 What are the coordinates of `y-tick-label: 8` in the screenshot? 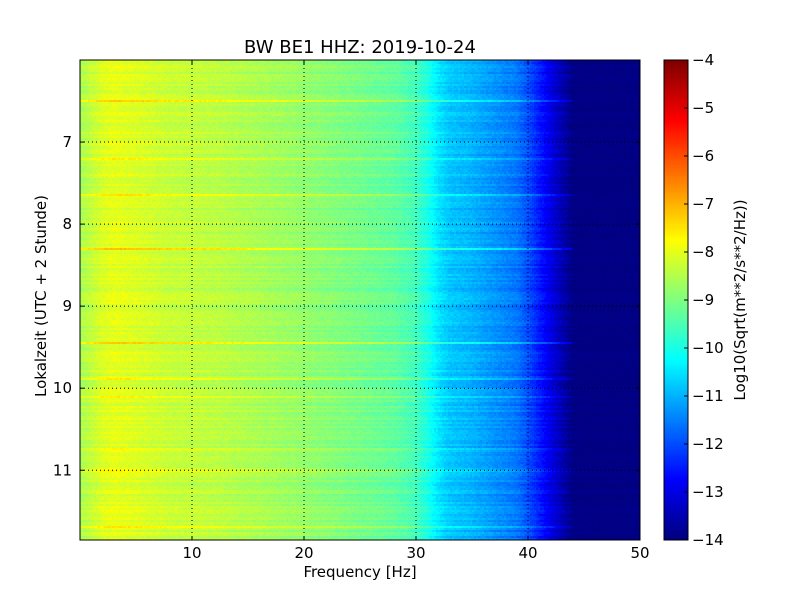 It's located at (67, 224).